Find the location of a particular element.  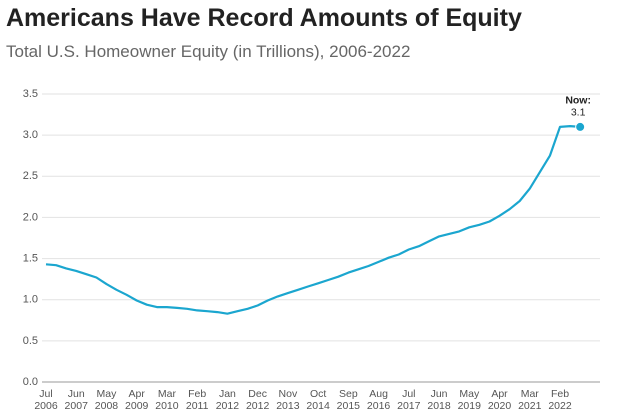

end-point is located at coordinates (580, 126).